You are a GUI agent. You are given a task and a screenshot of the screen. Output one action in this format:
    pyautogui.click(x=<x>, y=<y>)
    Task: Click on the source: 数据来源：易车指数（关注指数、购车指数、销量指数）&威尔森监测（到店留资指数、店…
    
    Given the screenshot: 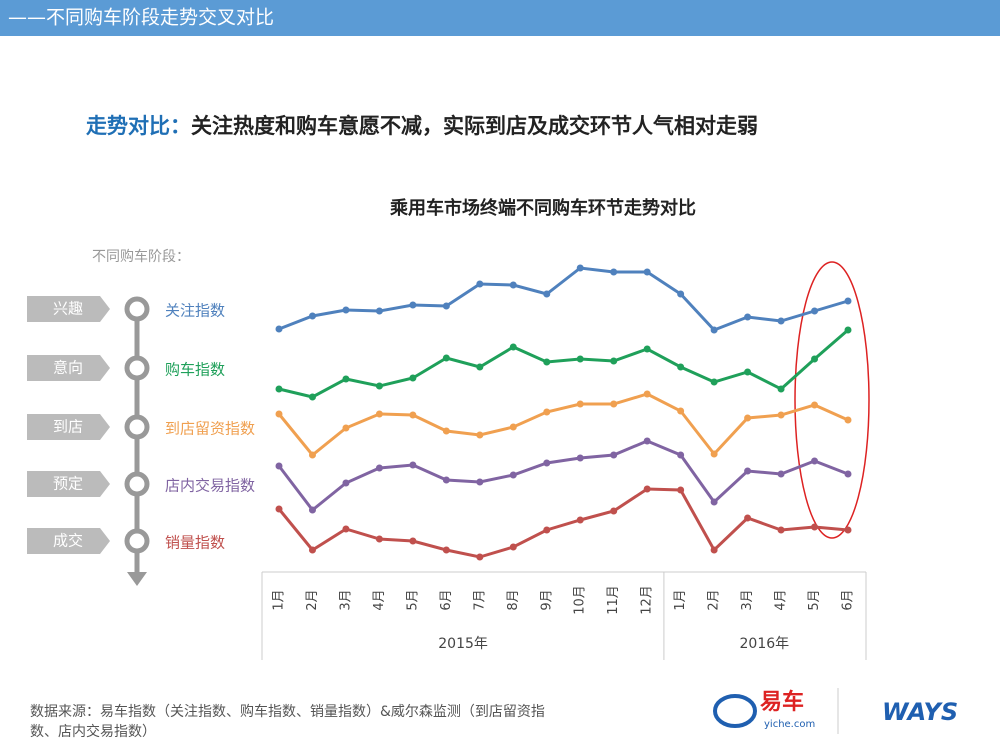 What is the action you would take?
    pyautogui.click(x=287, y=721)
    